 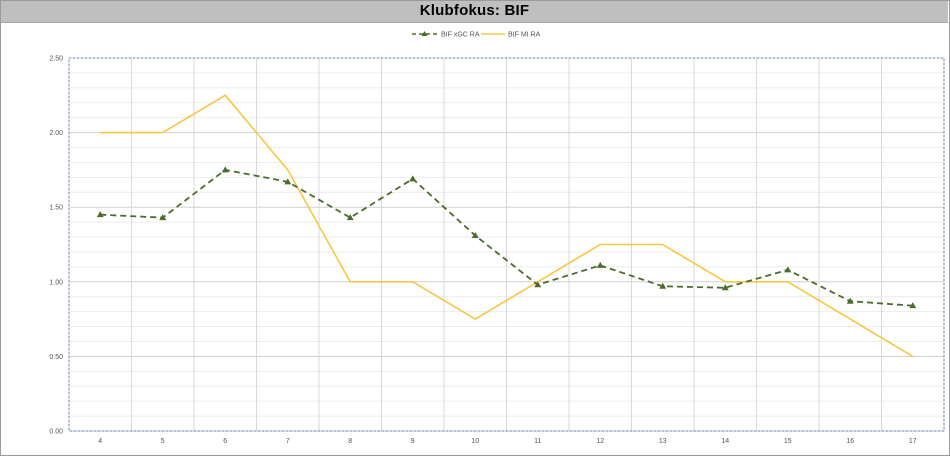 I want to click on x-tick-label: 17, so click(x=913, y=441).